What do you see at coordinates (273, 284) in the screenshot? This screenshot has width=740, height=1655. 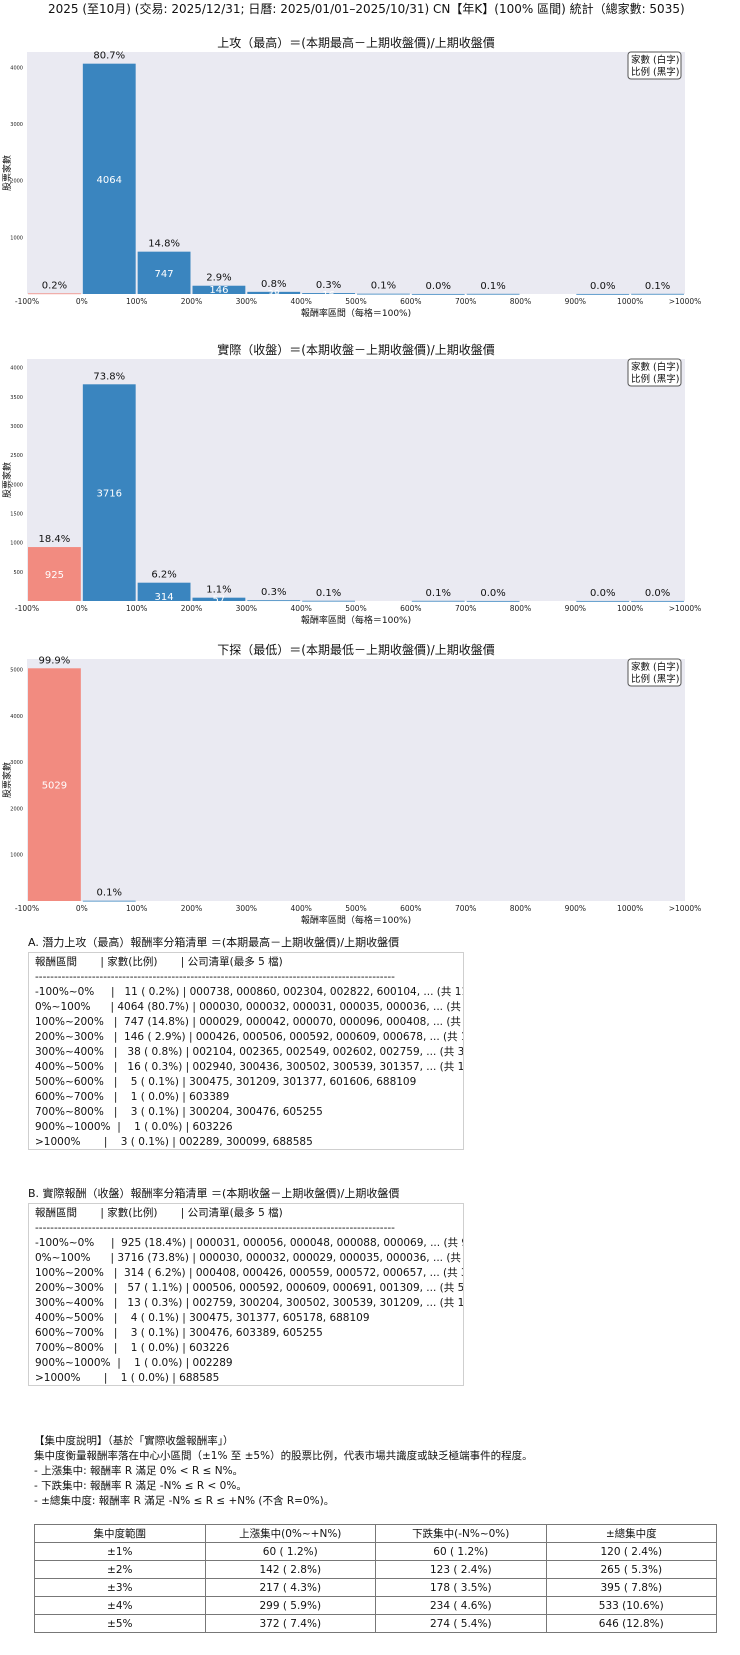 I see `bar-percent-label: 0.8%` at bounding box center [273, 284].